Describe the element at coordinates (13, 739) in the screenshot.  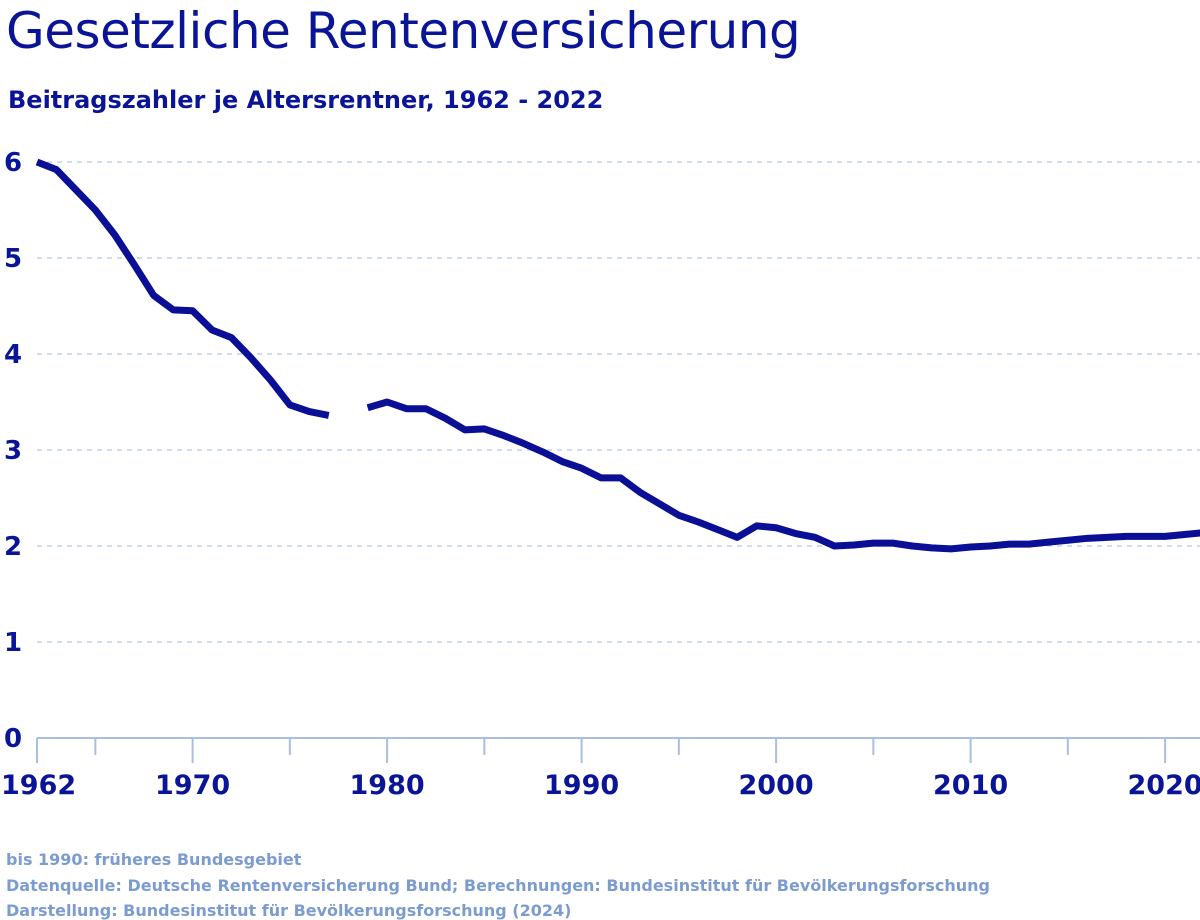
I see `y-tick-label: 0` at that location.